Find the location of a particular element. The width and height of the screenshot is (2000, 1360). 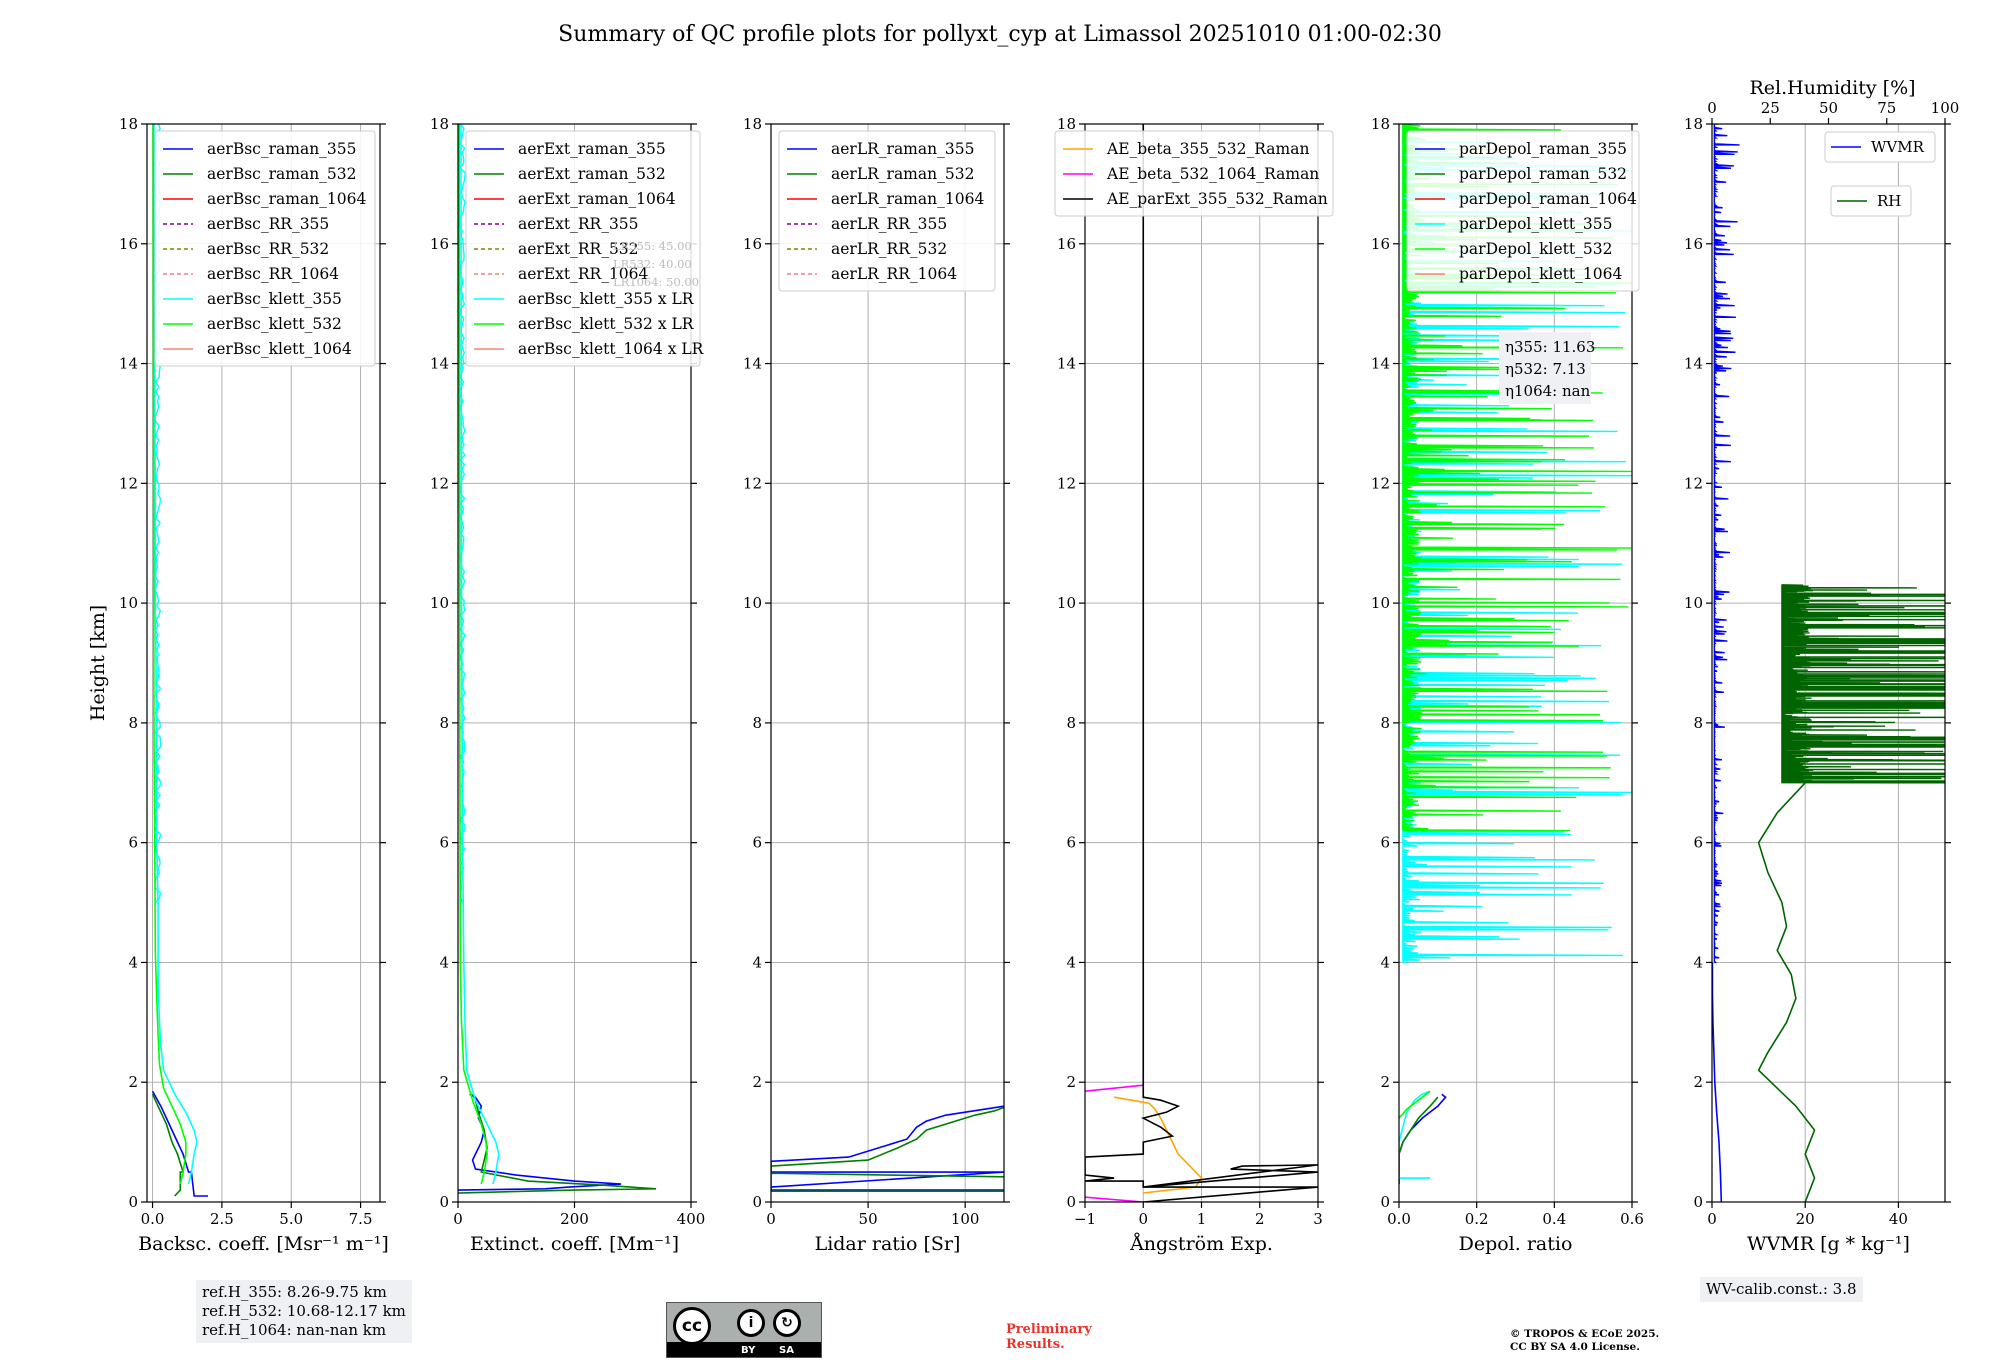

x-axis-label: Backsc. coeff. [Msr⁻¹ m⁻¹] is located at coordinates (263, 1244).